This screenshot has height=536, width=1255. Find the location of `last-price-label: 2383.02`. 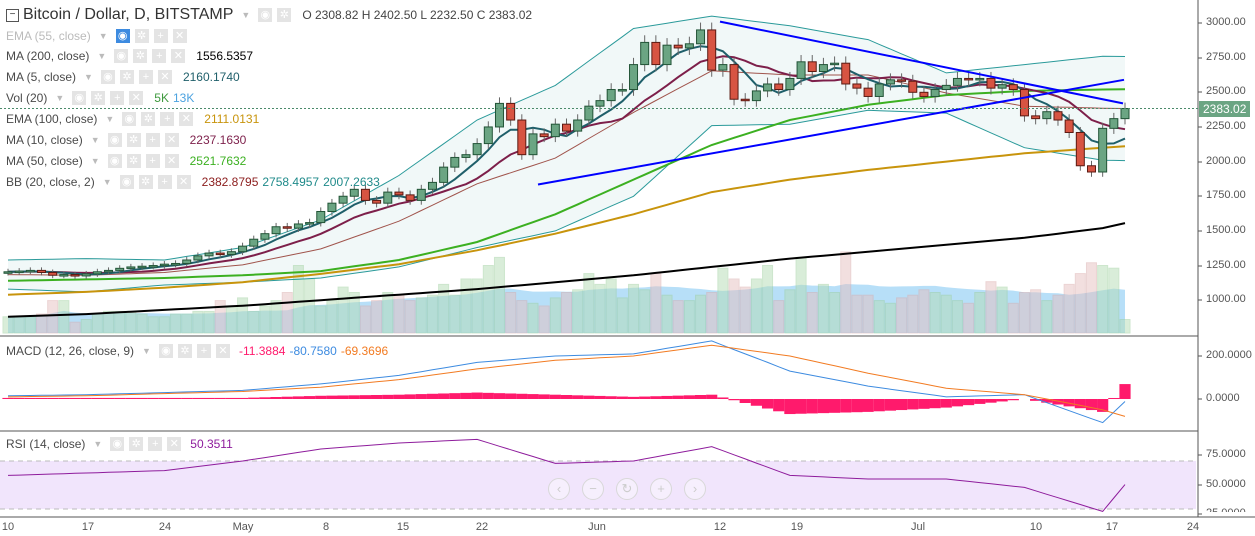

last-price-label: 2383.02 is located at coordinates (1225, 109).